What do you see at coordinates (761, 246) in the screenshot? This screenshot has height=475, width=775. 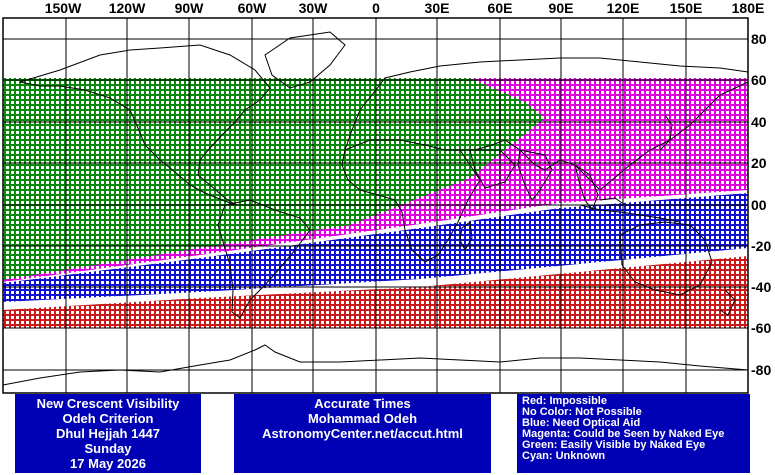 I see `lat-label-neg20: -20` at bounding box center [761, 246].